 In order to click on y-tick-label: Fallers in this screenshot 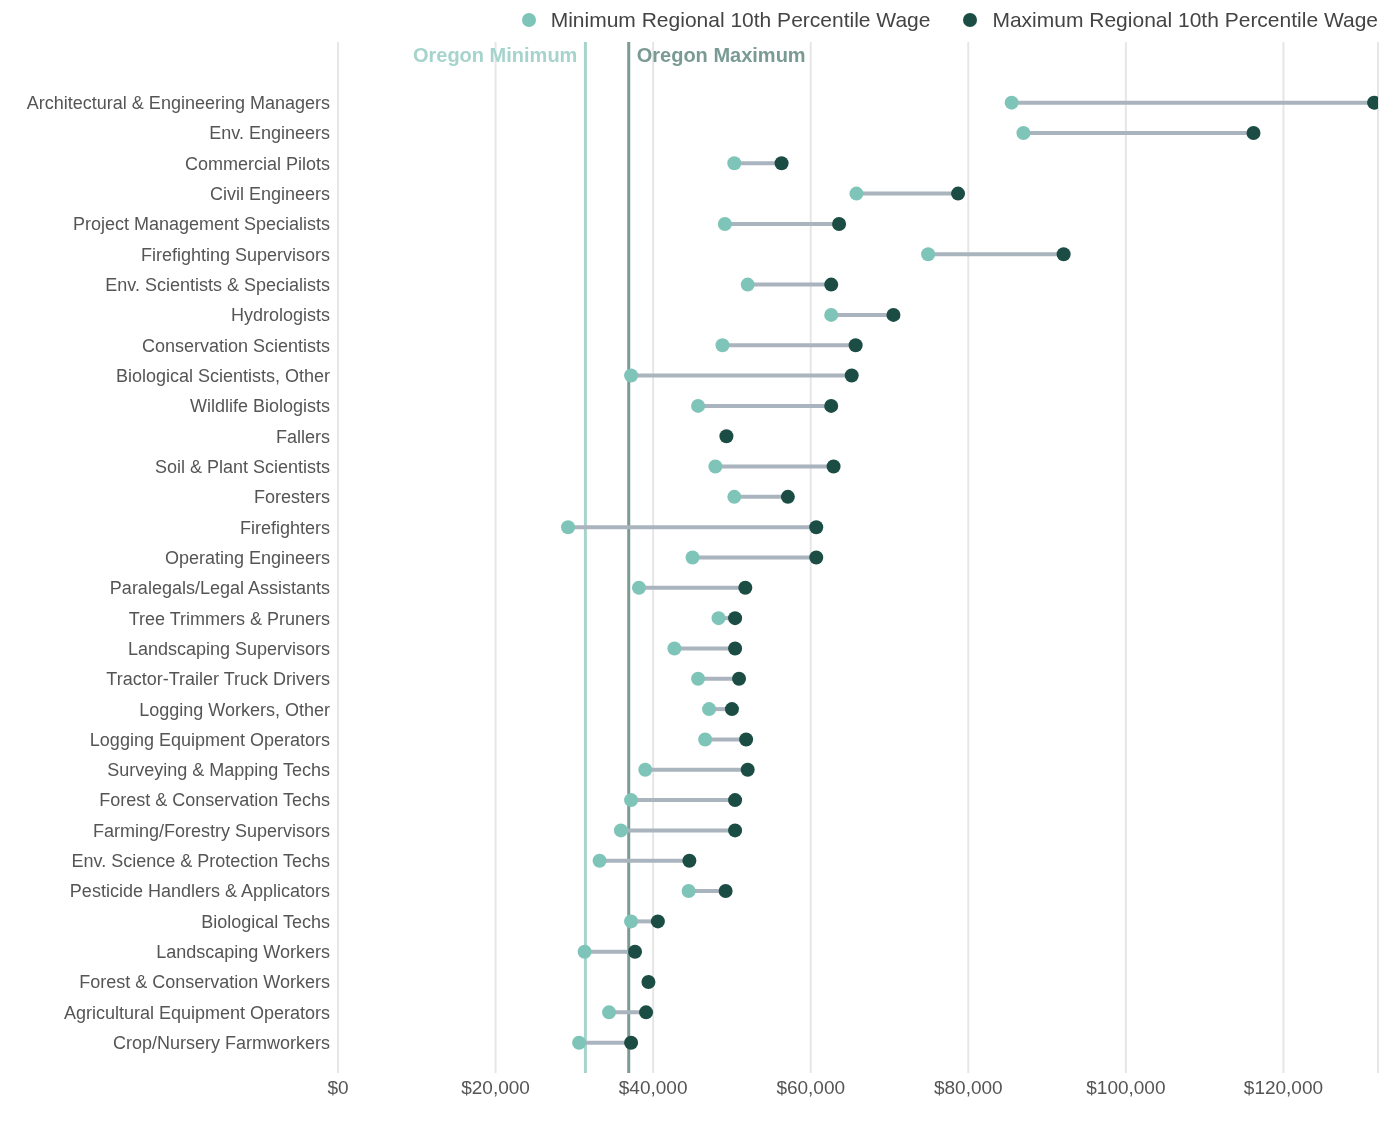, I will do `click(302, 436)`.